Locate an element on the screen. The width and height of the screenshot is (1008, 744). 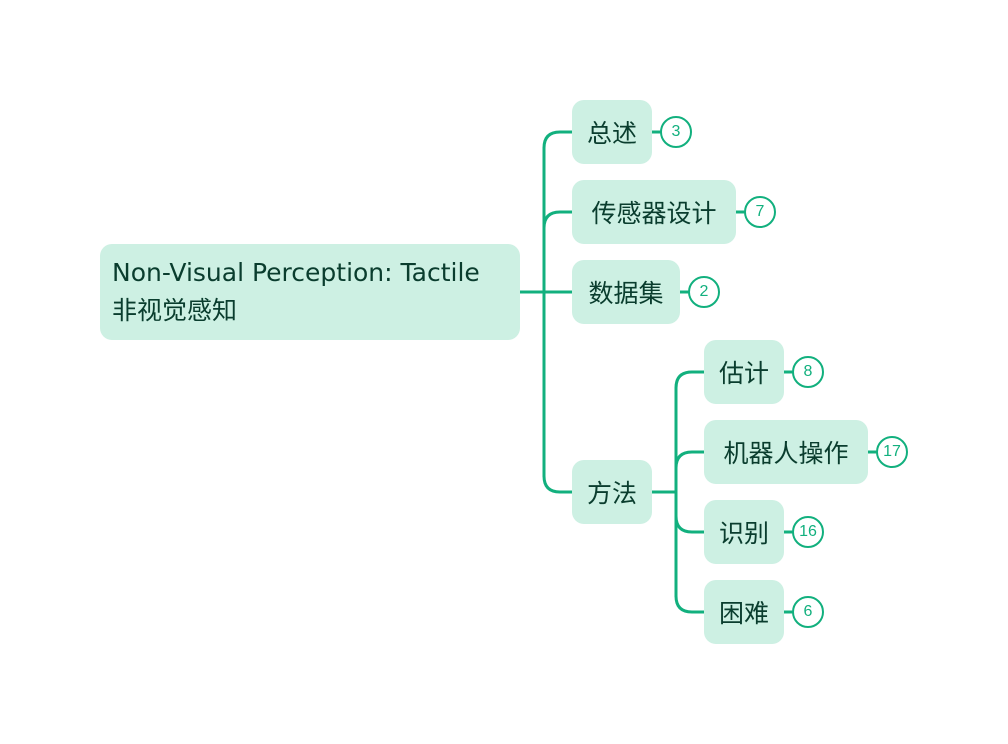
topic-method: 方法 is located at coordinates (612, 492).